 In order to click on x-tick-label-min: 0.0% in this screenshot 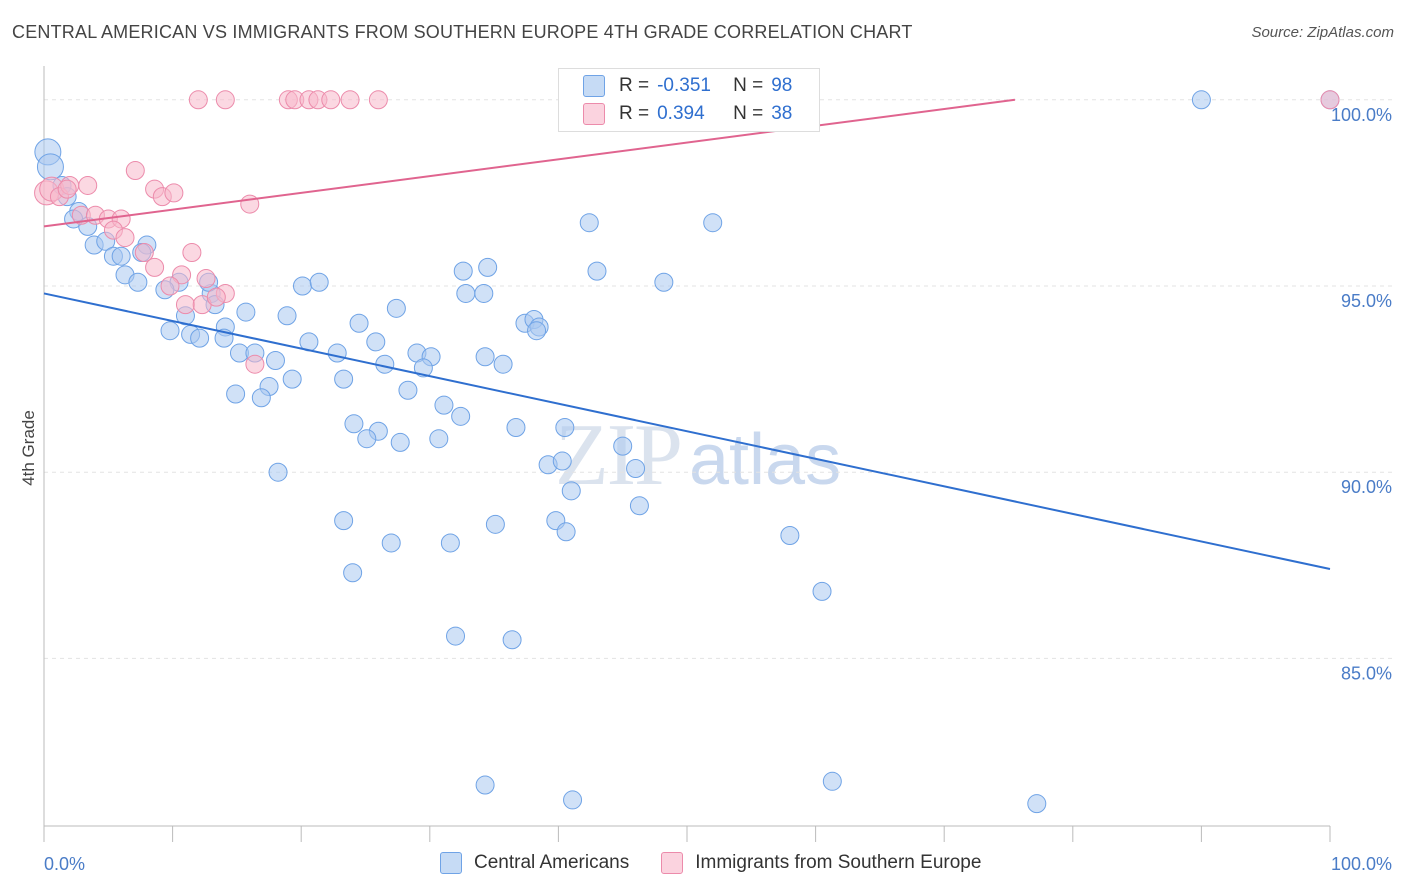, I will do `click(64, 864)`.